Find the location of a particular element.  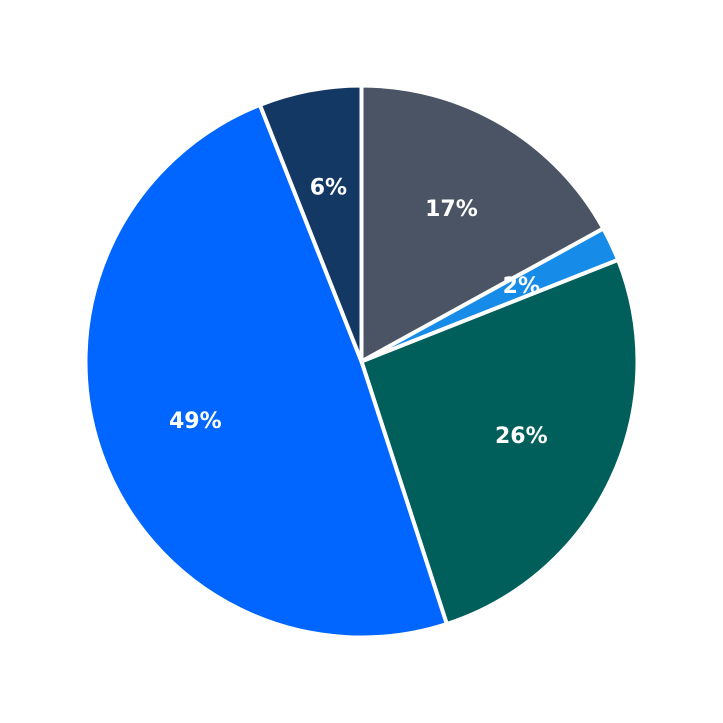

pie-slice-label-1: 2% is located at coordinates (521, 286).